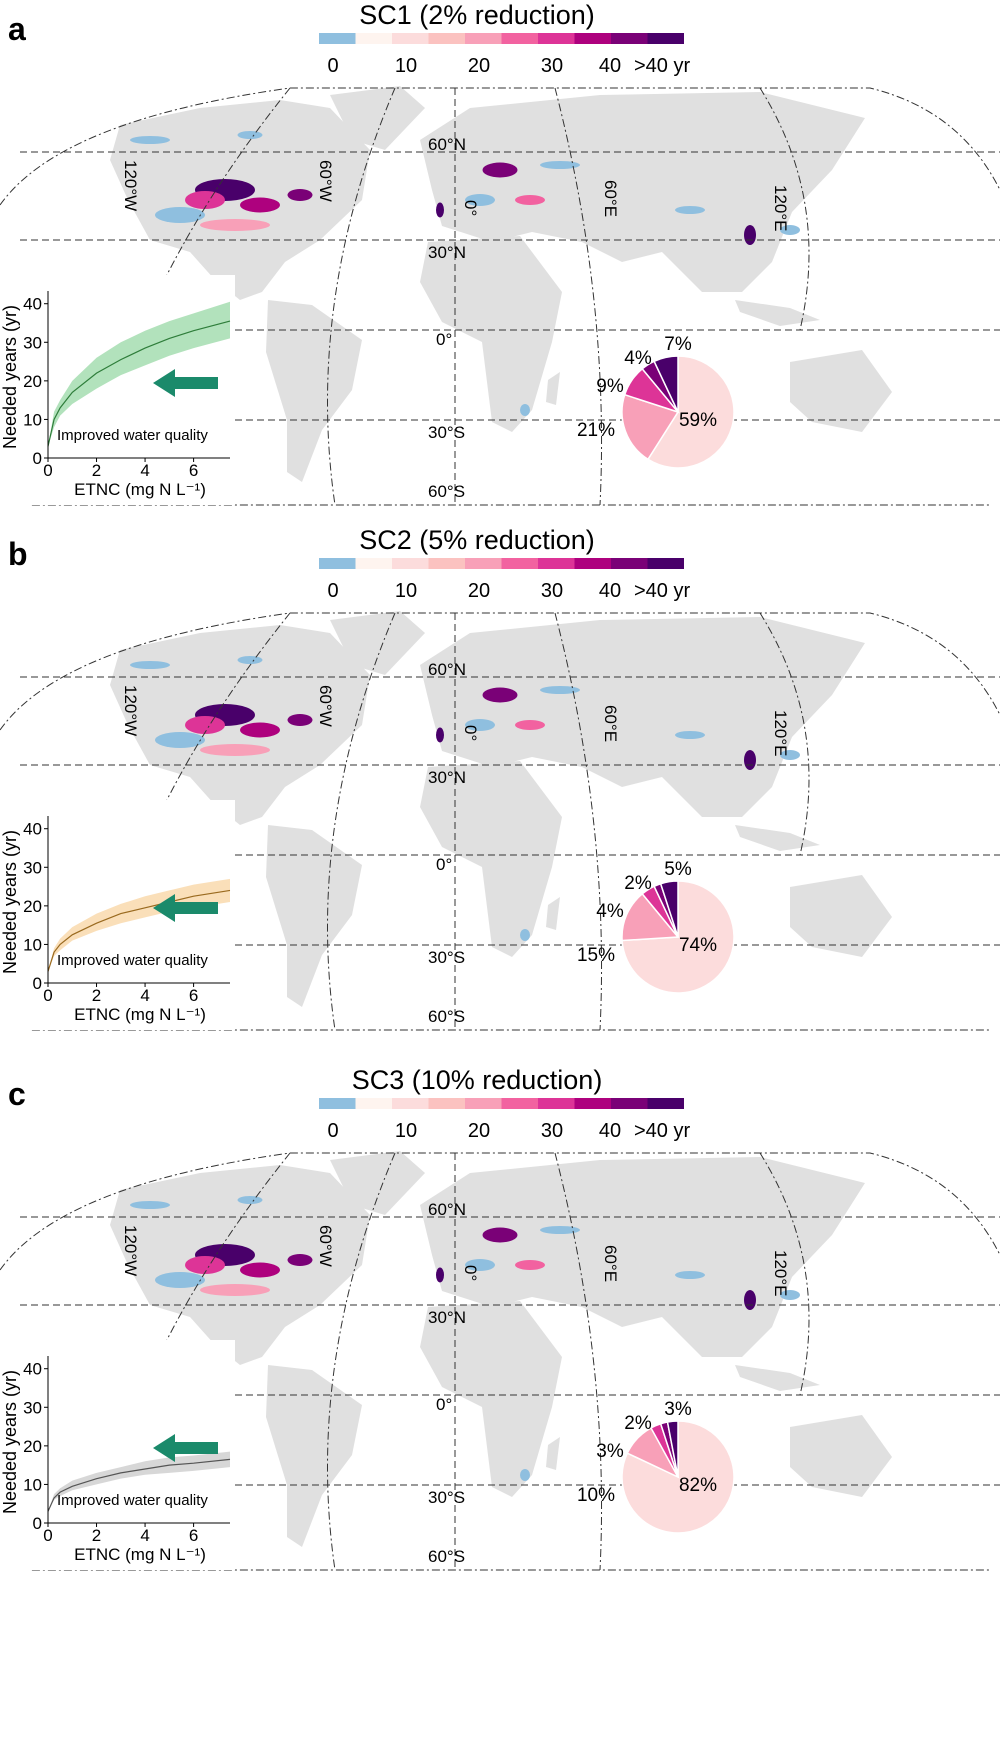  What do you see at coordinates (678, 869) in the screenshot?
I see `pie-slice-label: 5%` at bounding box center [678, 869].